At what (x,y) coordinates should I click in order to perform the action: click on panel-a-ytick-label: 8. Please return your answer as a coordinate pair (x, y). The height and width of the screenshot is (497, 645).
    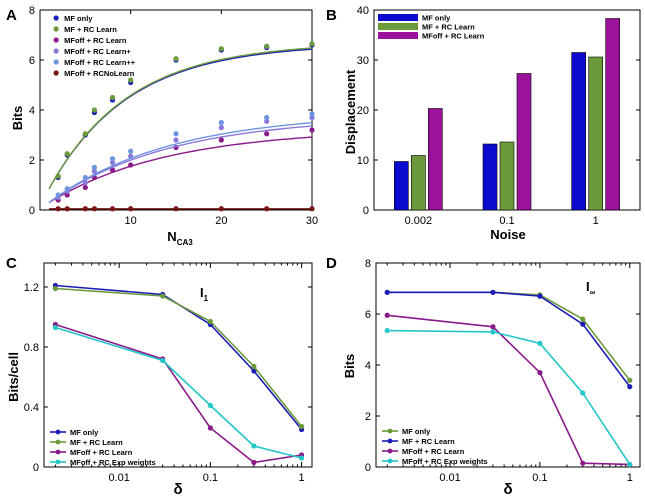
    Looking at the image, I should click on (32, 11).